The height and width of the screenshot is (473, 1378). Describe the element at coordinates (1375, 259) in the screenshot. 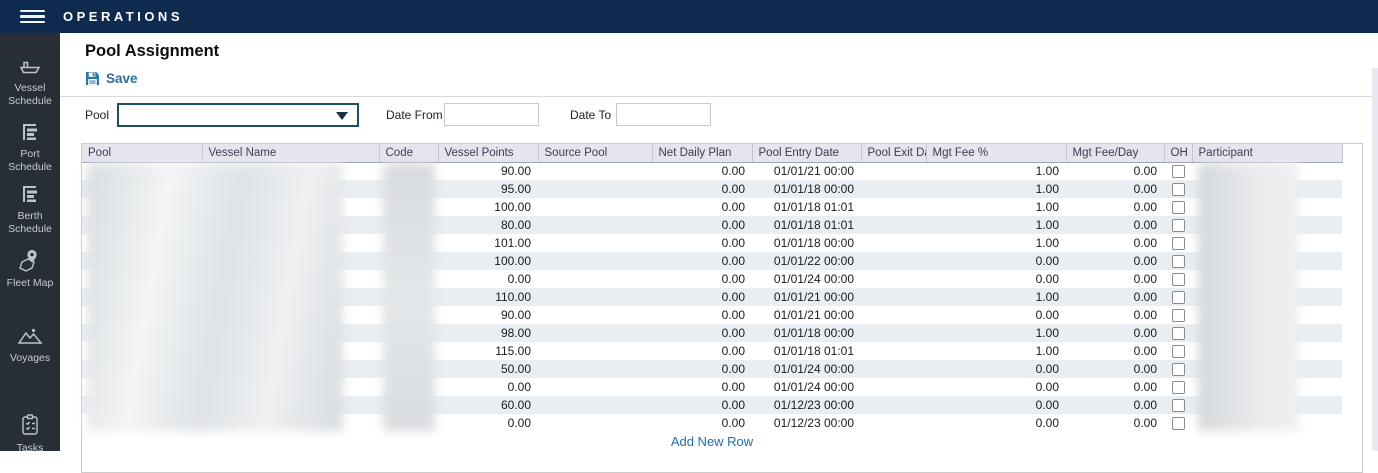

I see `vertical-scrollbar` at that location.